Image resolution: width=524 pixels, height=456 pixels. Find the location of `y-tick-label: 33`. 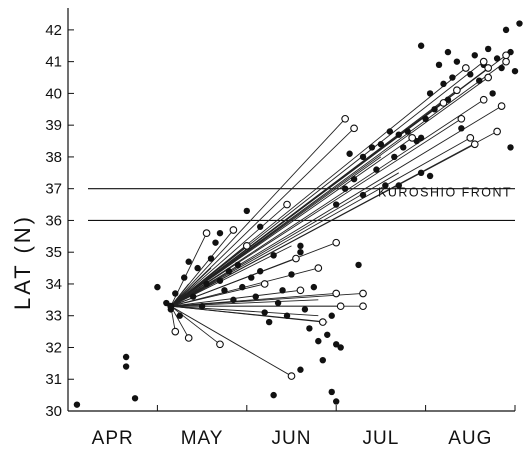

y-tick-label: 33 is located at coordinates (53, 316).